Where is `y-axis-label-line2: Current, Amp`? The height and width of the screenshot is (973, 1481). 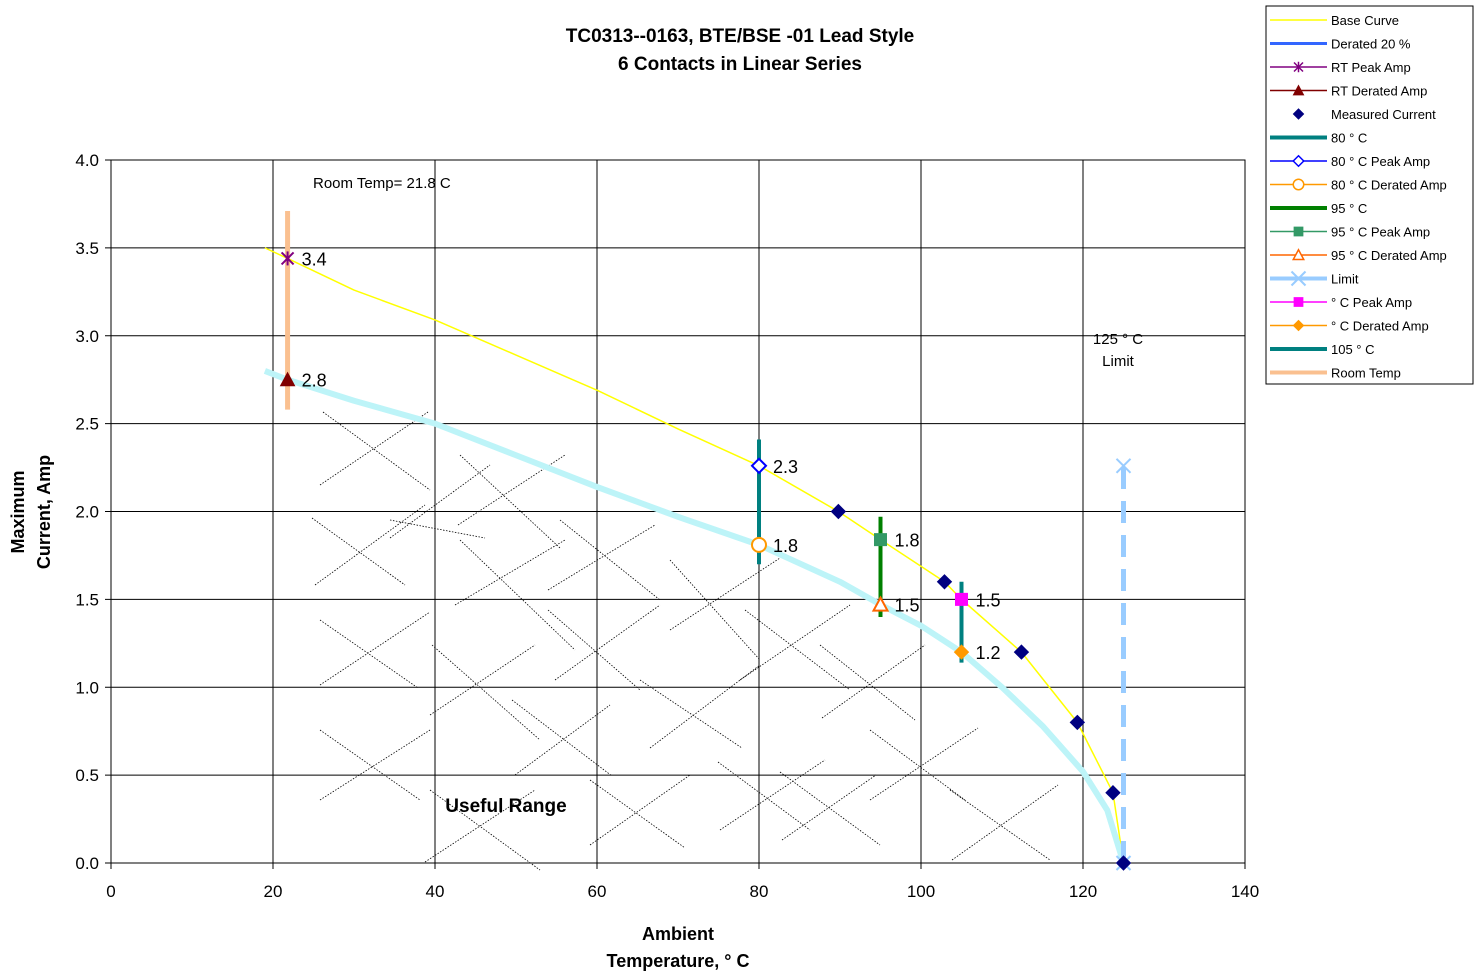
y-axis-label-line2: Current, Amp is located at coordinates (44, 512).